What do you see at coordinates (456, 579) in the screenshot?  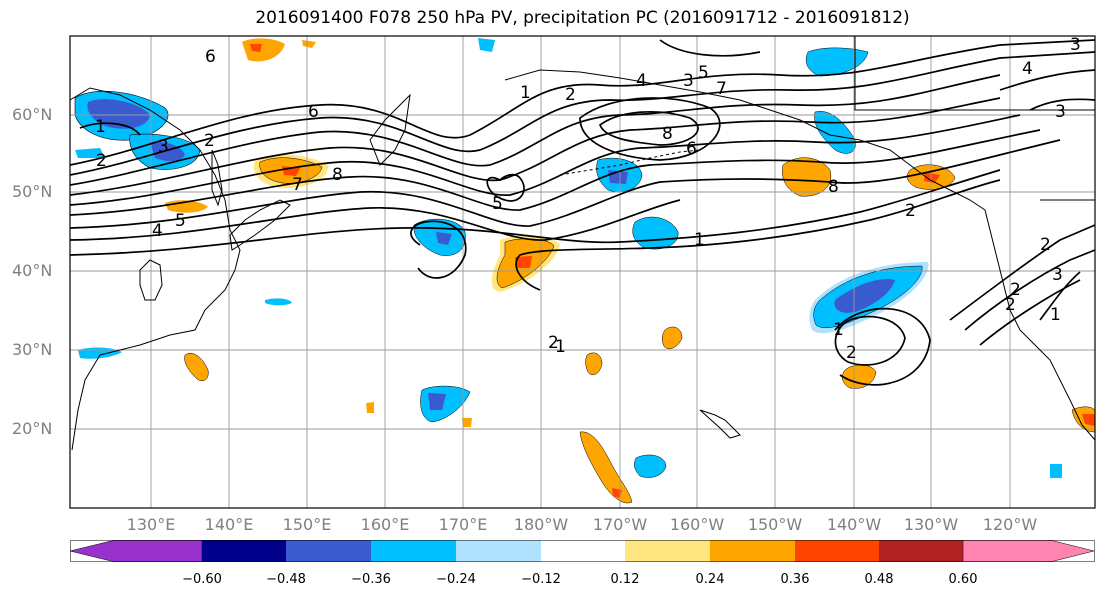 I see `colorbar-tick: −0.24` at bounding box center [456, 579].